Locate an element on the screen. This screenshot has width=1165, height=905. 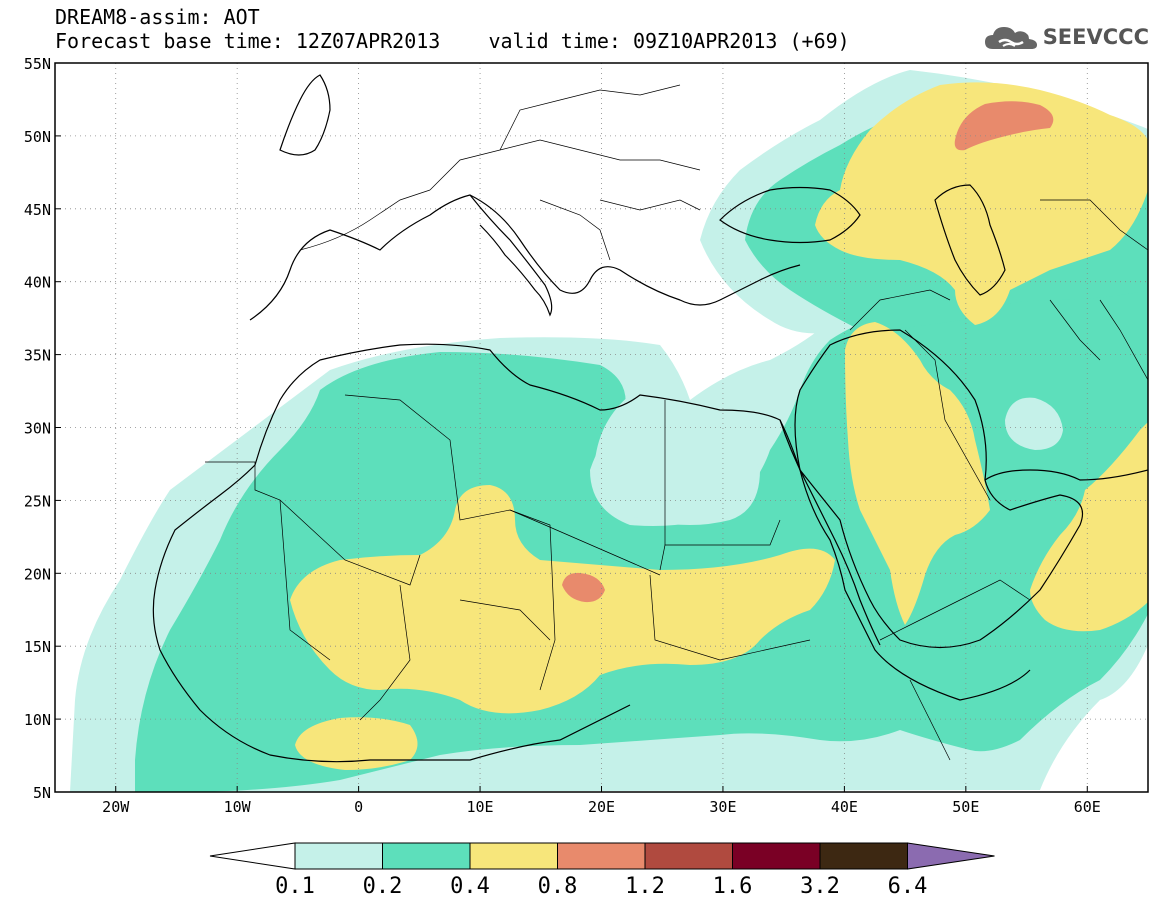
colorbar-left-arrow is located at coordinates (252, 856).